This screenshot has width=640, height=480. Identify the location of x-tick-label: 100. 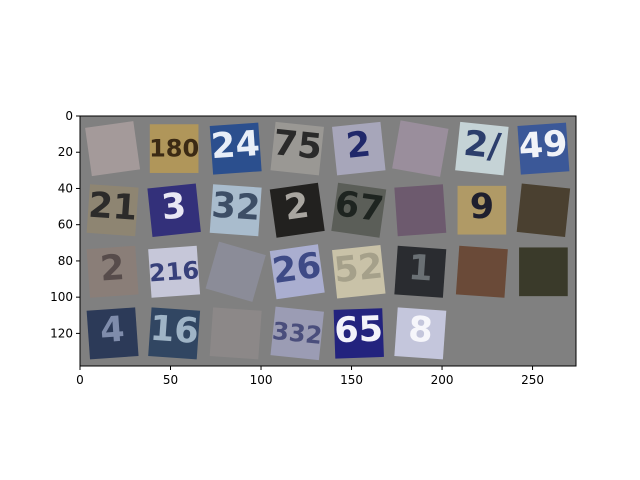
(261, 380).